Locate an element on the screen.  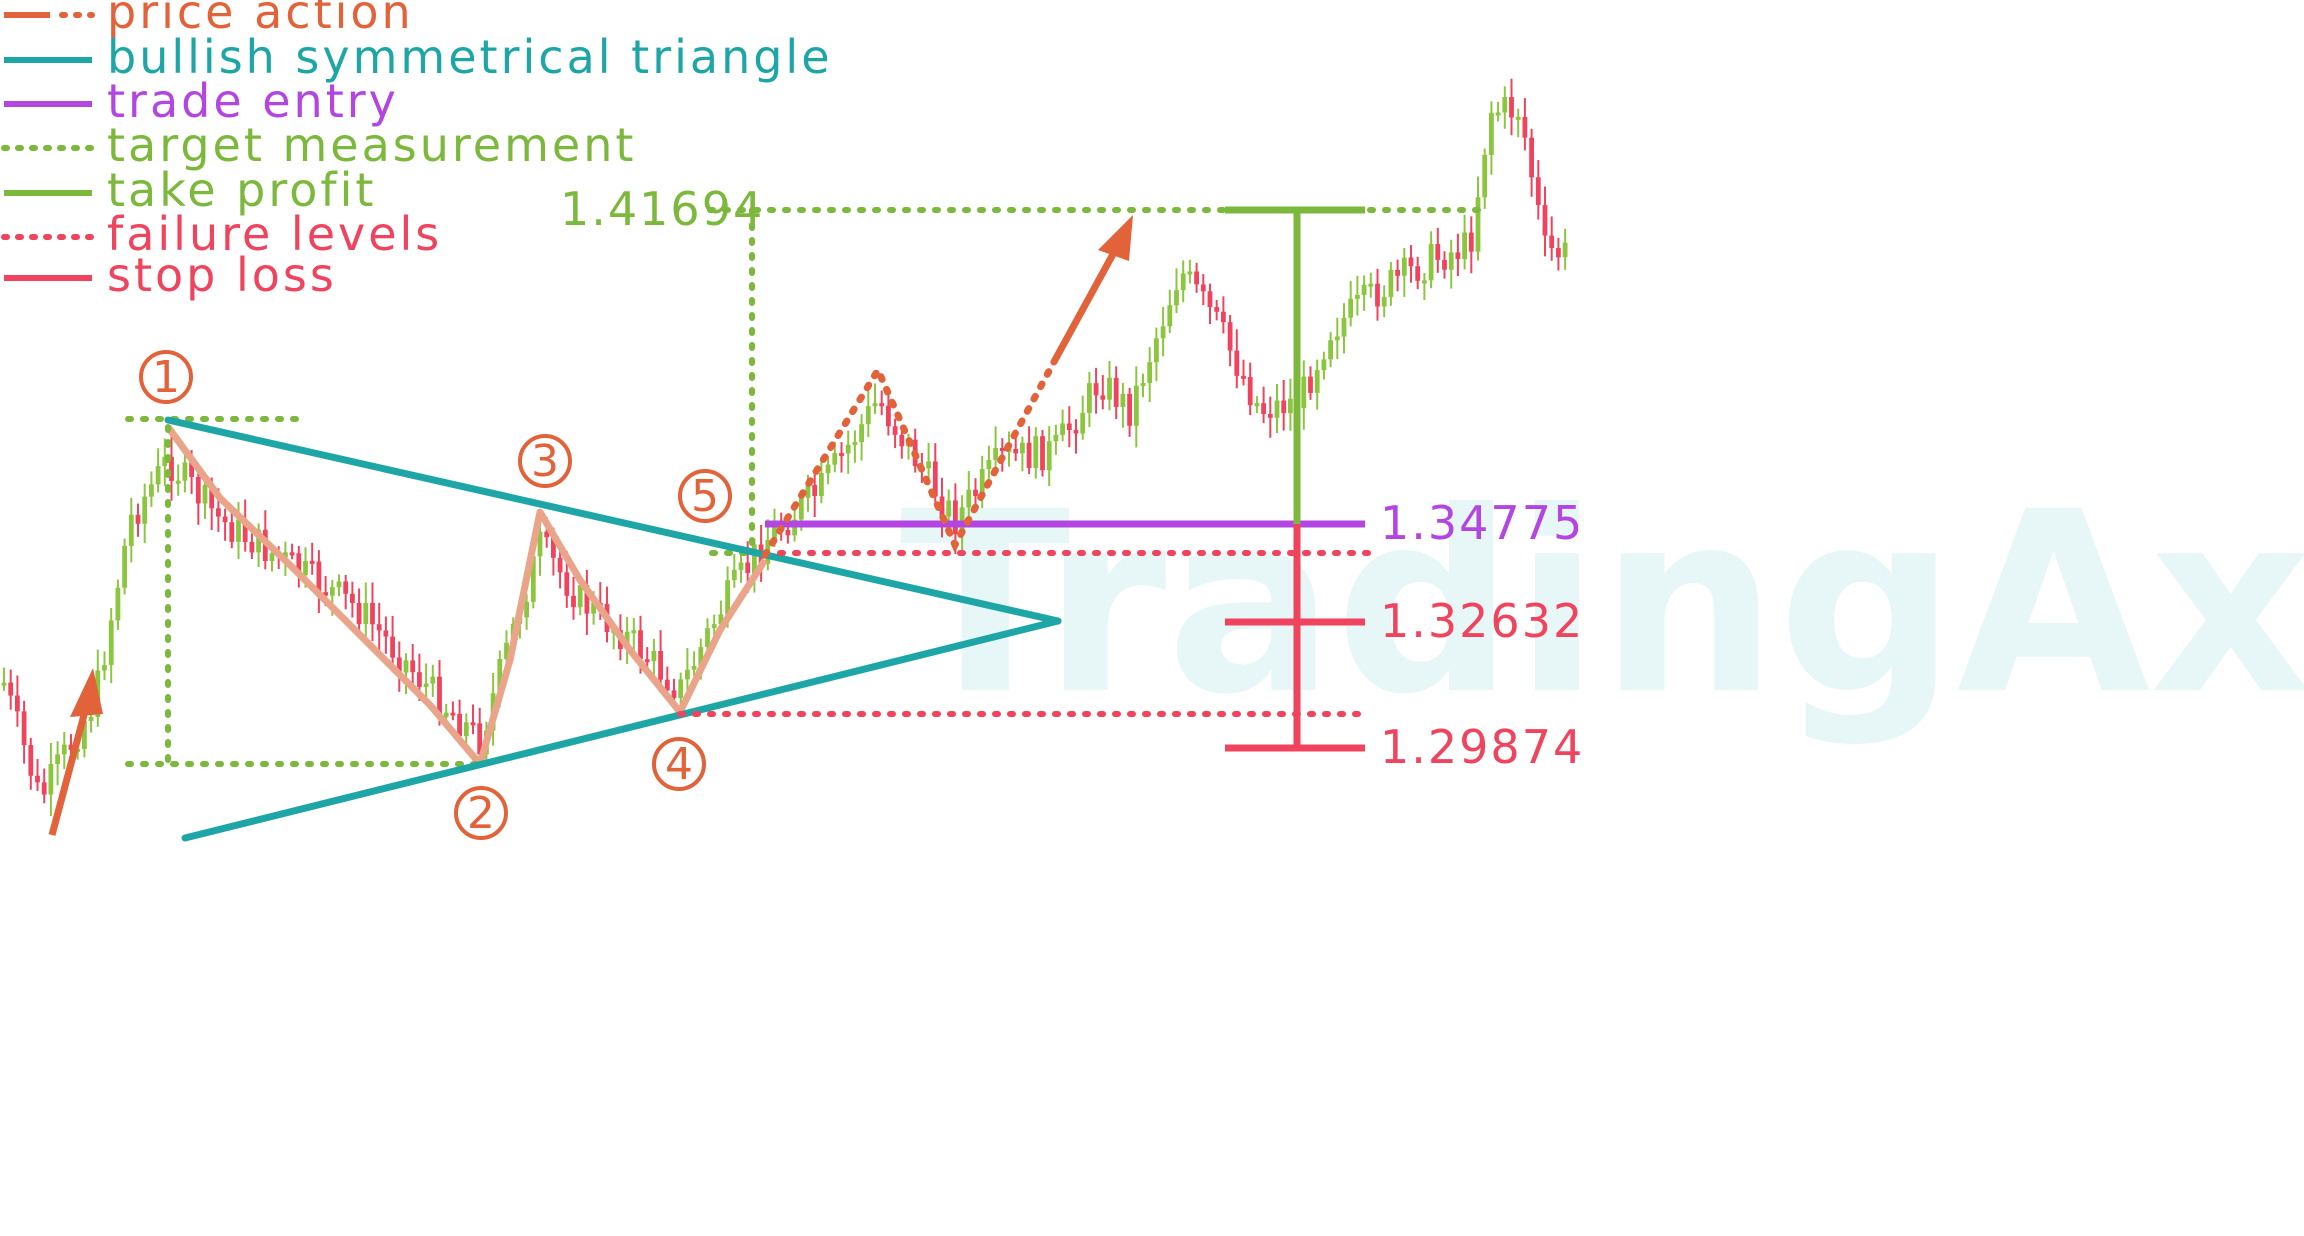
point-5-circle is located at coordinates (705, 496).